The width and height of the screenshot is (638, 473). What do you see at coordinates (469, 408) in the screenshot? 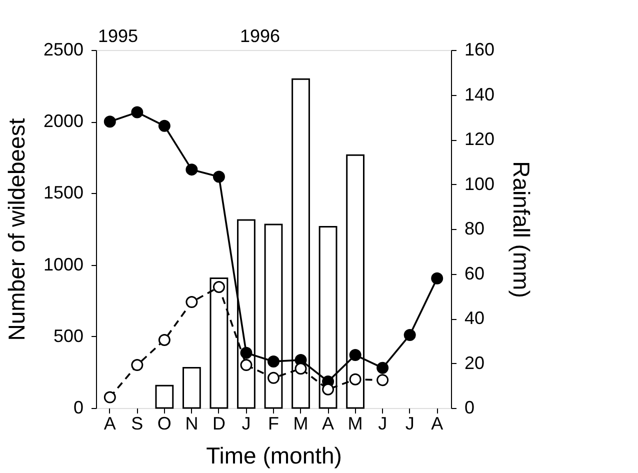
I see `y2-tick-label: 0` at bounding box center [469, 408].